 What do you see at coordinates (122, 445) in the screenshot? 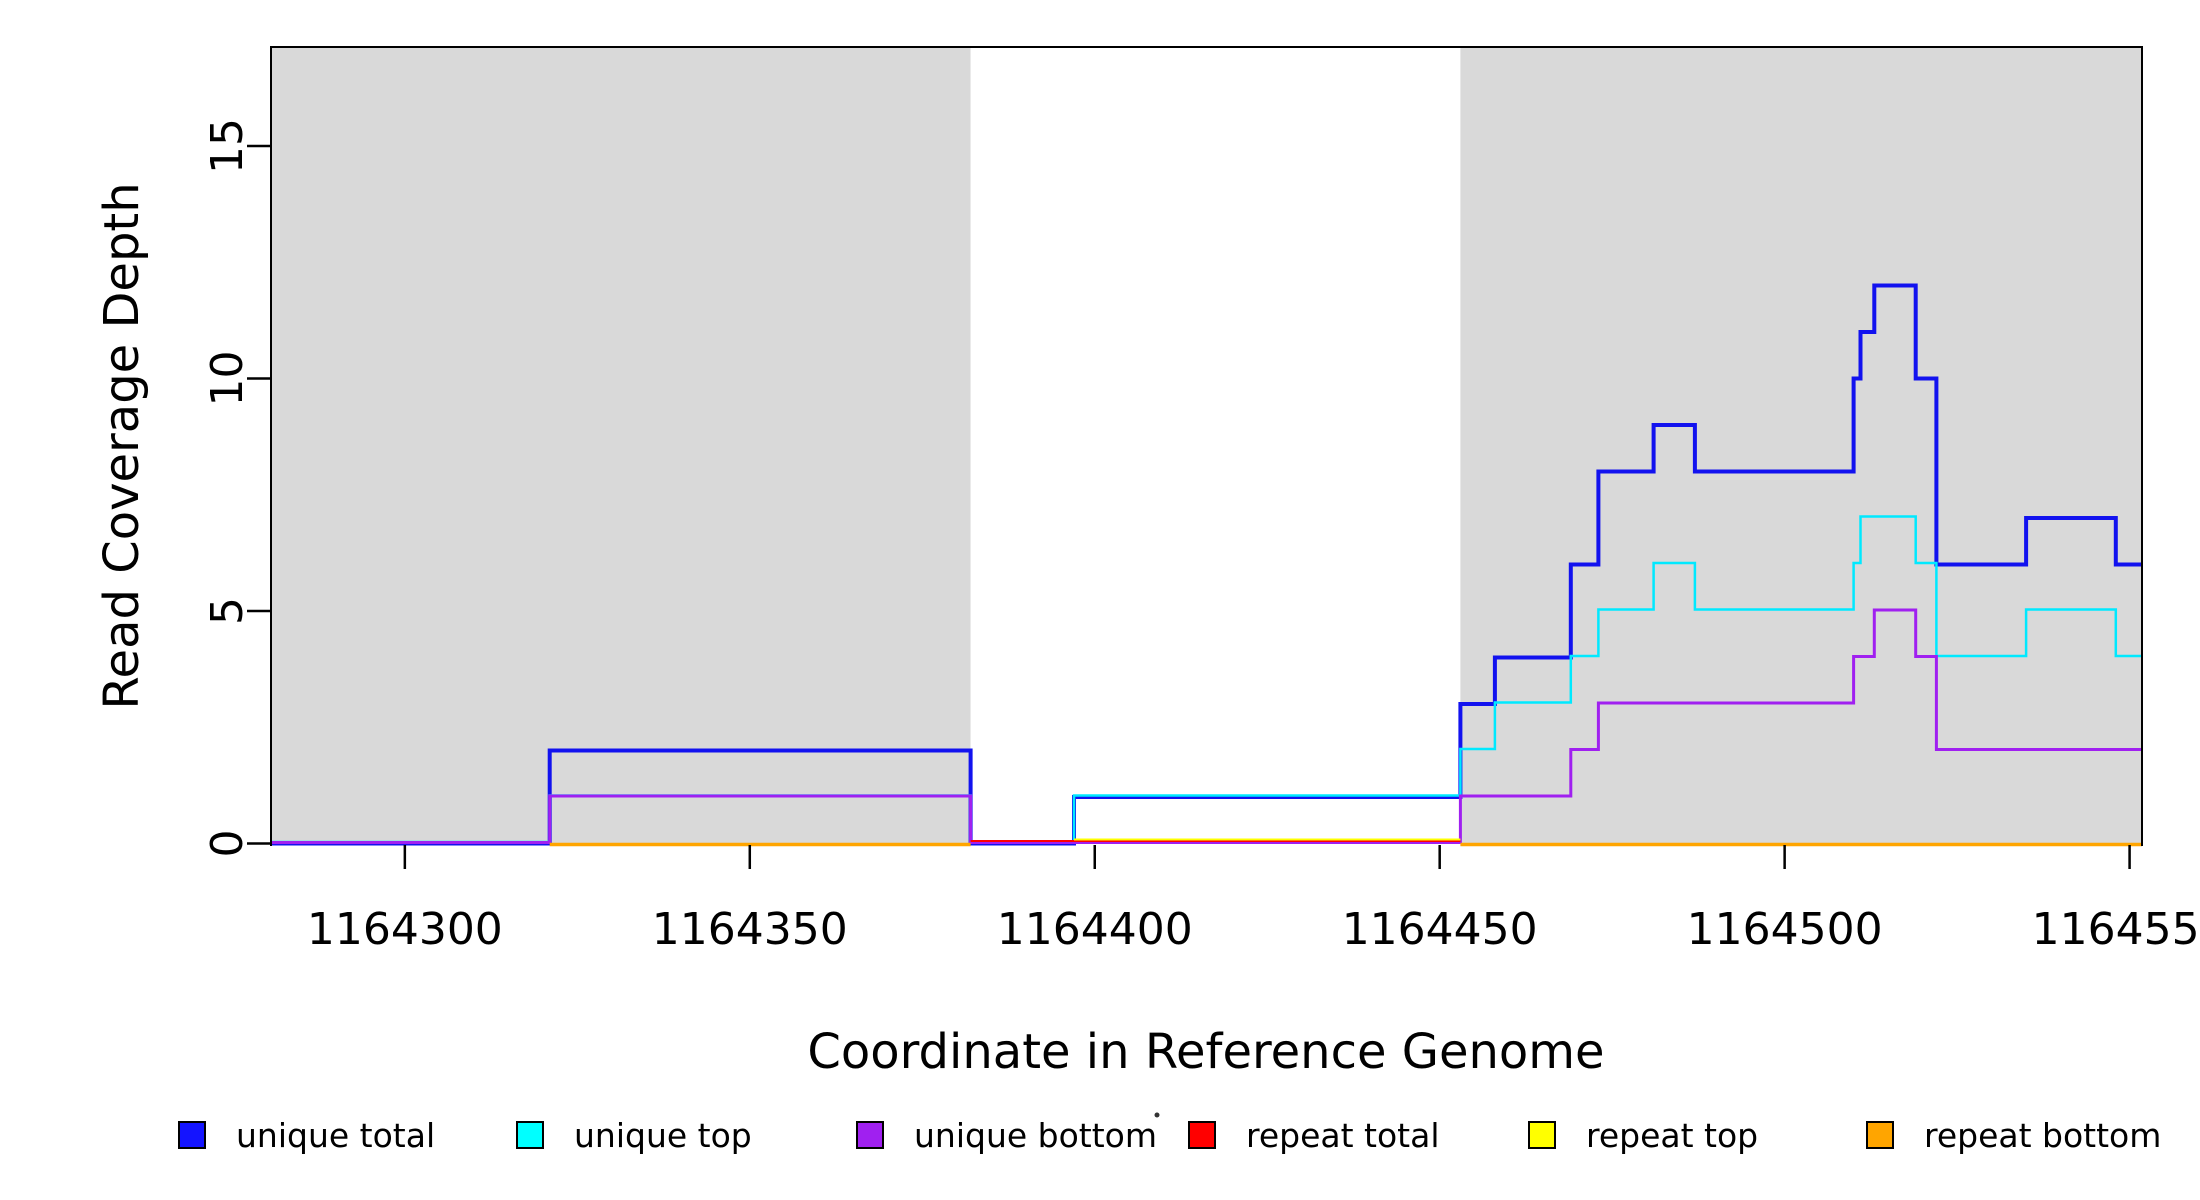
I see `y-axis-title: Read Coverage Depth` at bounding box center [122, 445].